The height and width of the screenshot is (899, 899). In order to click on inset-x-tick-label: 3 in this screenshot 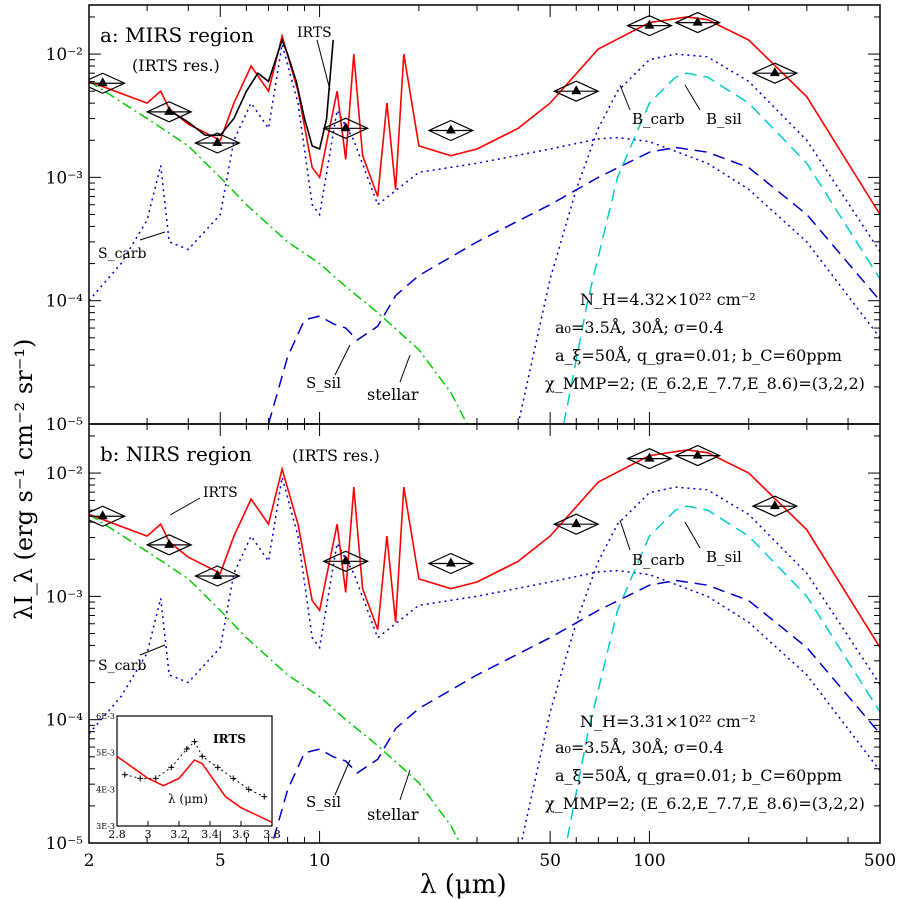, I will do `click(148, 834)`.